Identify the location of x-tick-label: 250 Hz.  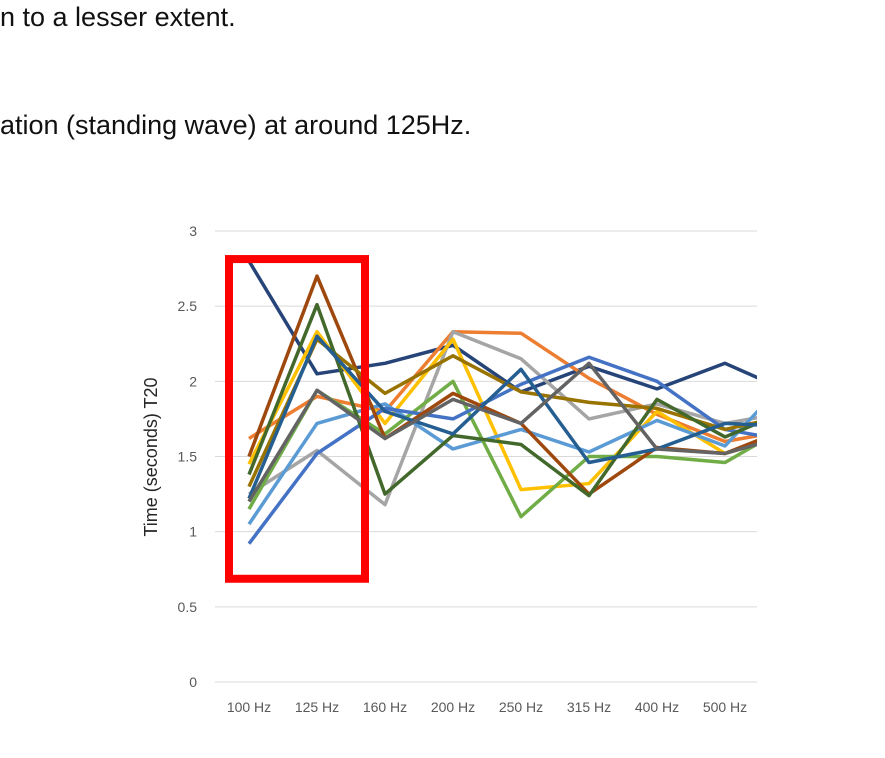
(521, 707).